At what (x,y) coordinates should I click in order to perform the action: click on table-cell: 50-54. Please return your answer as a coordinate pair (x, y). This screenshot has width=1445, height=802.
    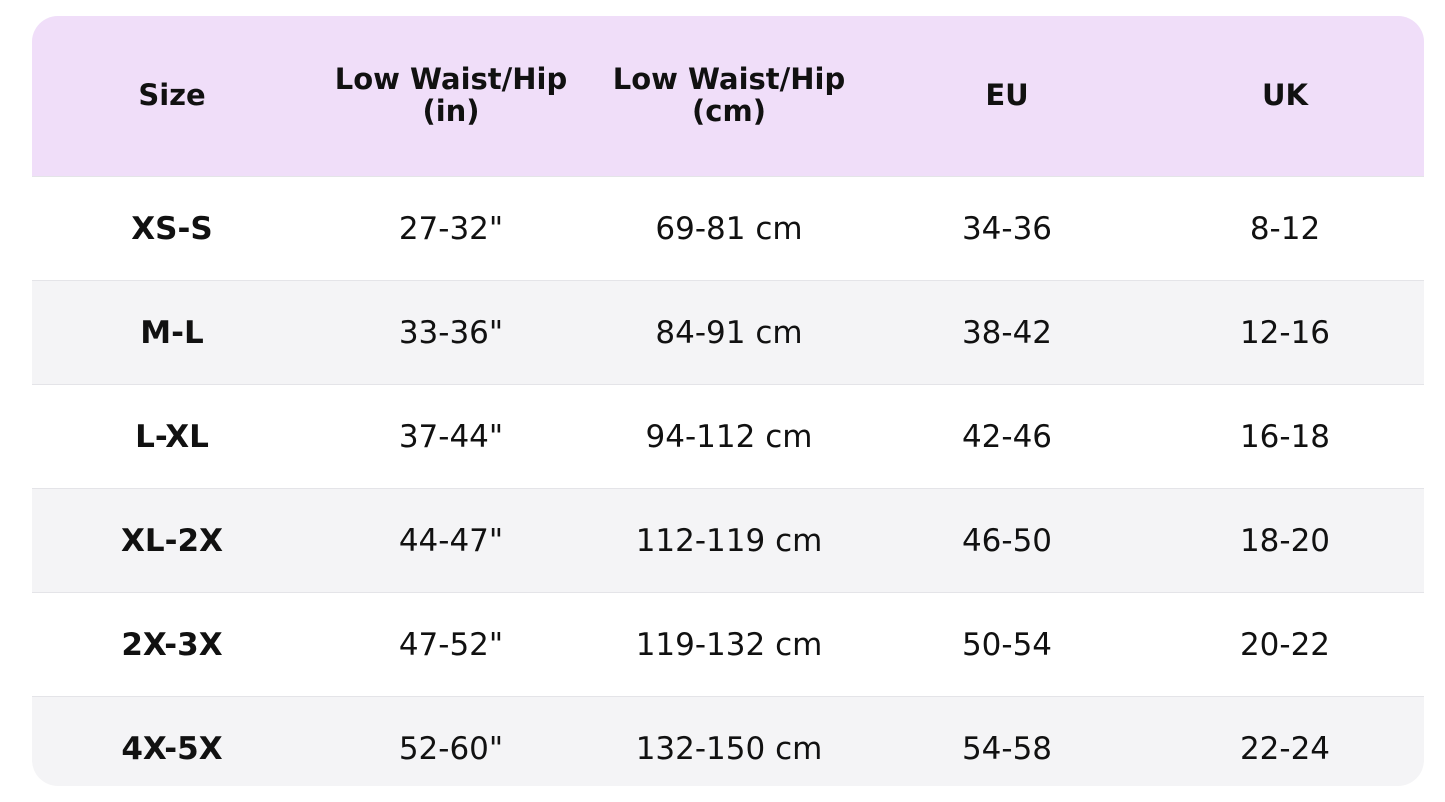
    Looking at the image, I should click on (1007, 644).